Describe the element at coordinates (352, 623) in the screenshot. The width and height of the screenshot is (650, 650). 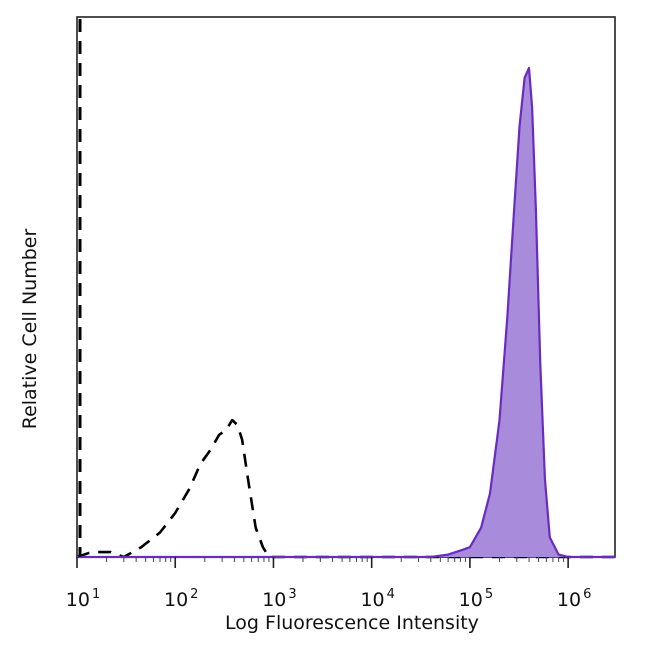
I see `x-axis-title: Log Fluorescence Intensity` at that location.